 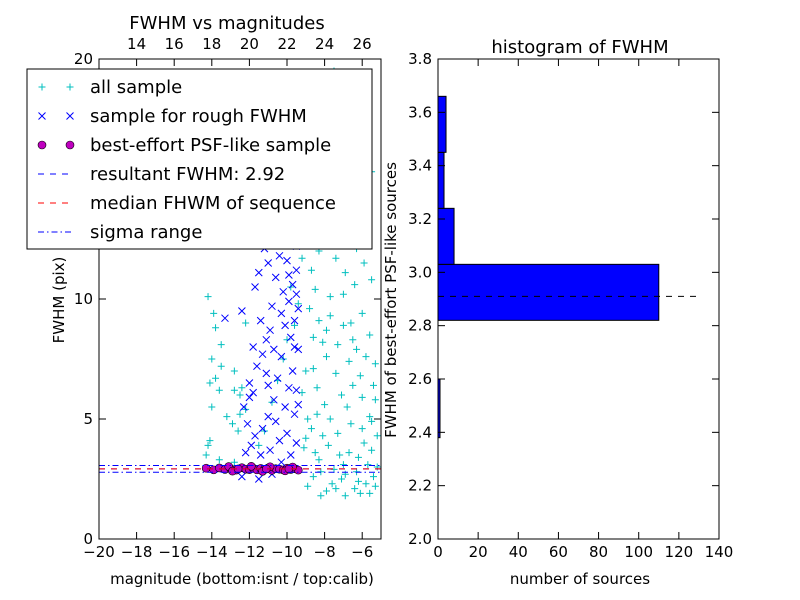 What do you see at coordinates (598, 552) in the screenshot?
I see `right-x-tick-label: 80` at bounding box center [598, 552].